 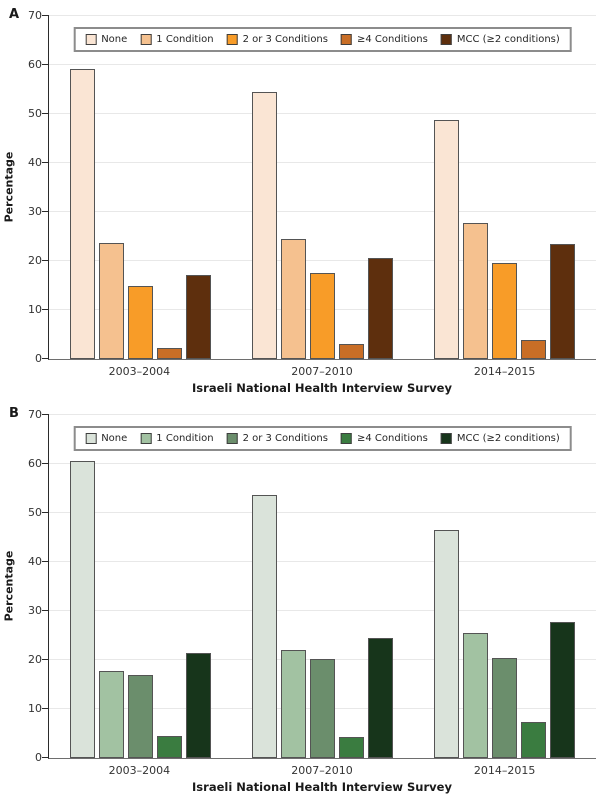 What do you see at coordinates (140, 187) in the screenshot?
I see `bar-group-2003-2004` at bounding box center [140, 187].